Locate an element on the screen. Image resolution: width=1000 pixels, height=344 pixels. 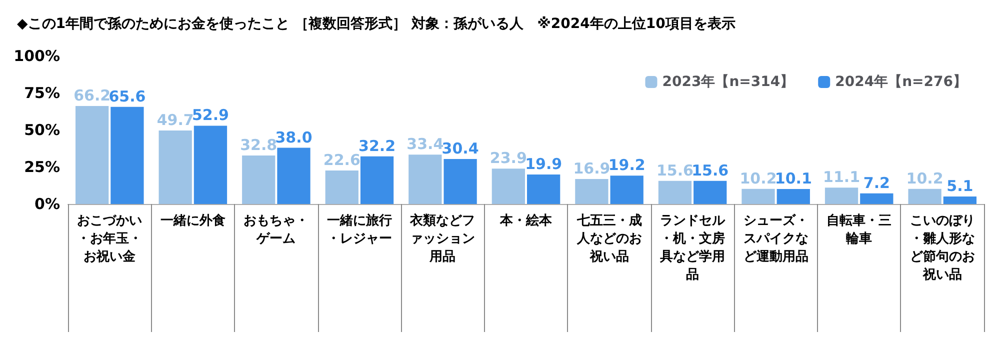
legend-label: 2023年【n=314】 is located at coordinates (728, 82).